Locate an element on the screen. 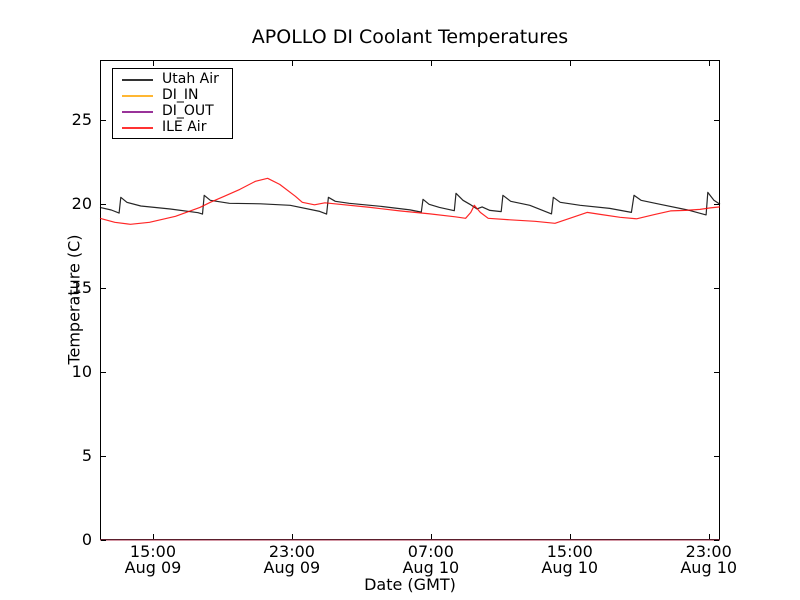 This screenshot has height=600, width=800. x-tick-label: 15:00 Aug 10 is located at coordinates (570, 559).